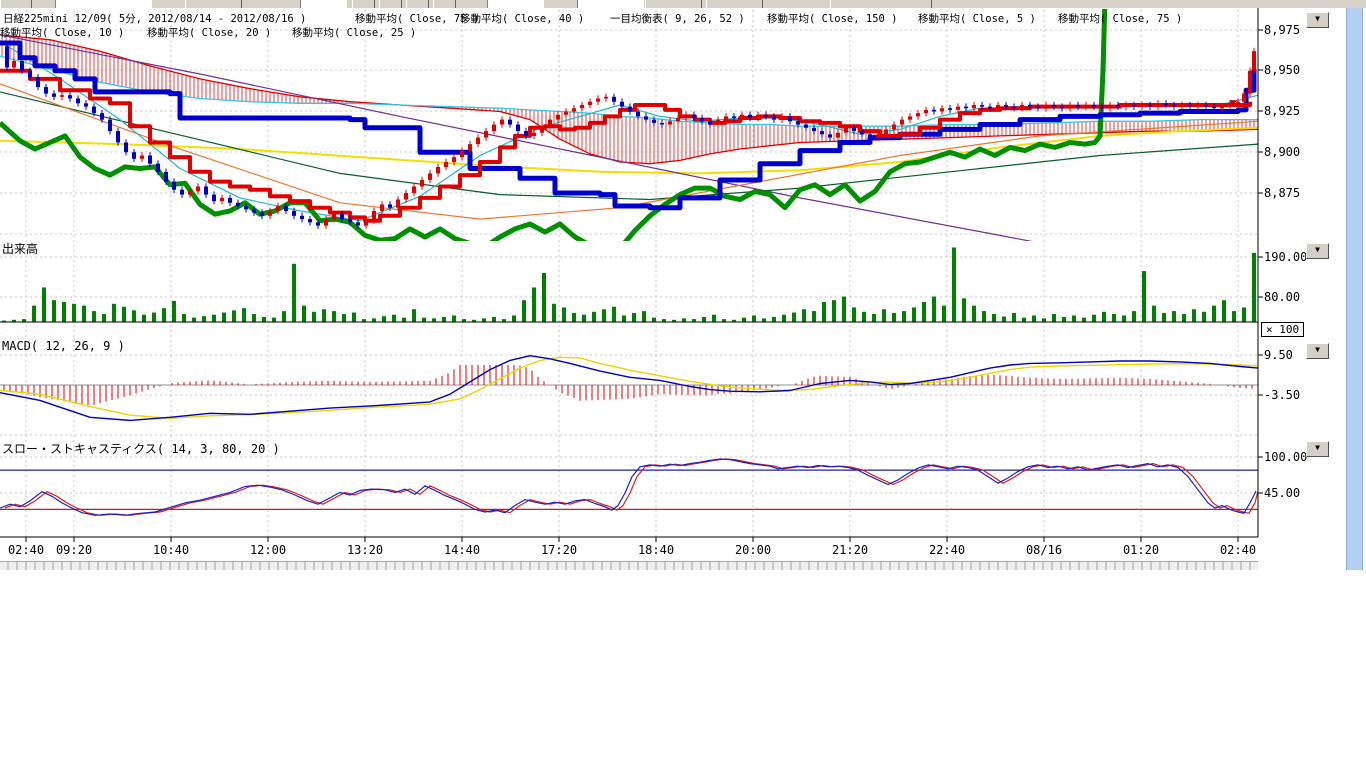  Describe the element at coordinates (629, 285) in the screenshot. I see `volume-pane` at that location.